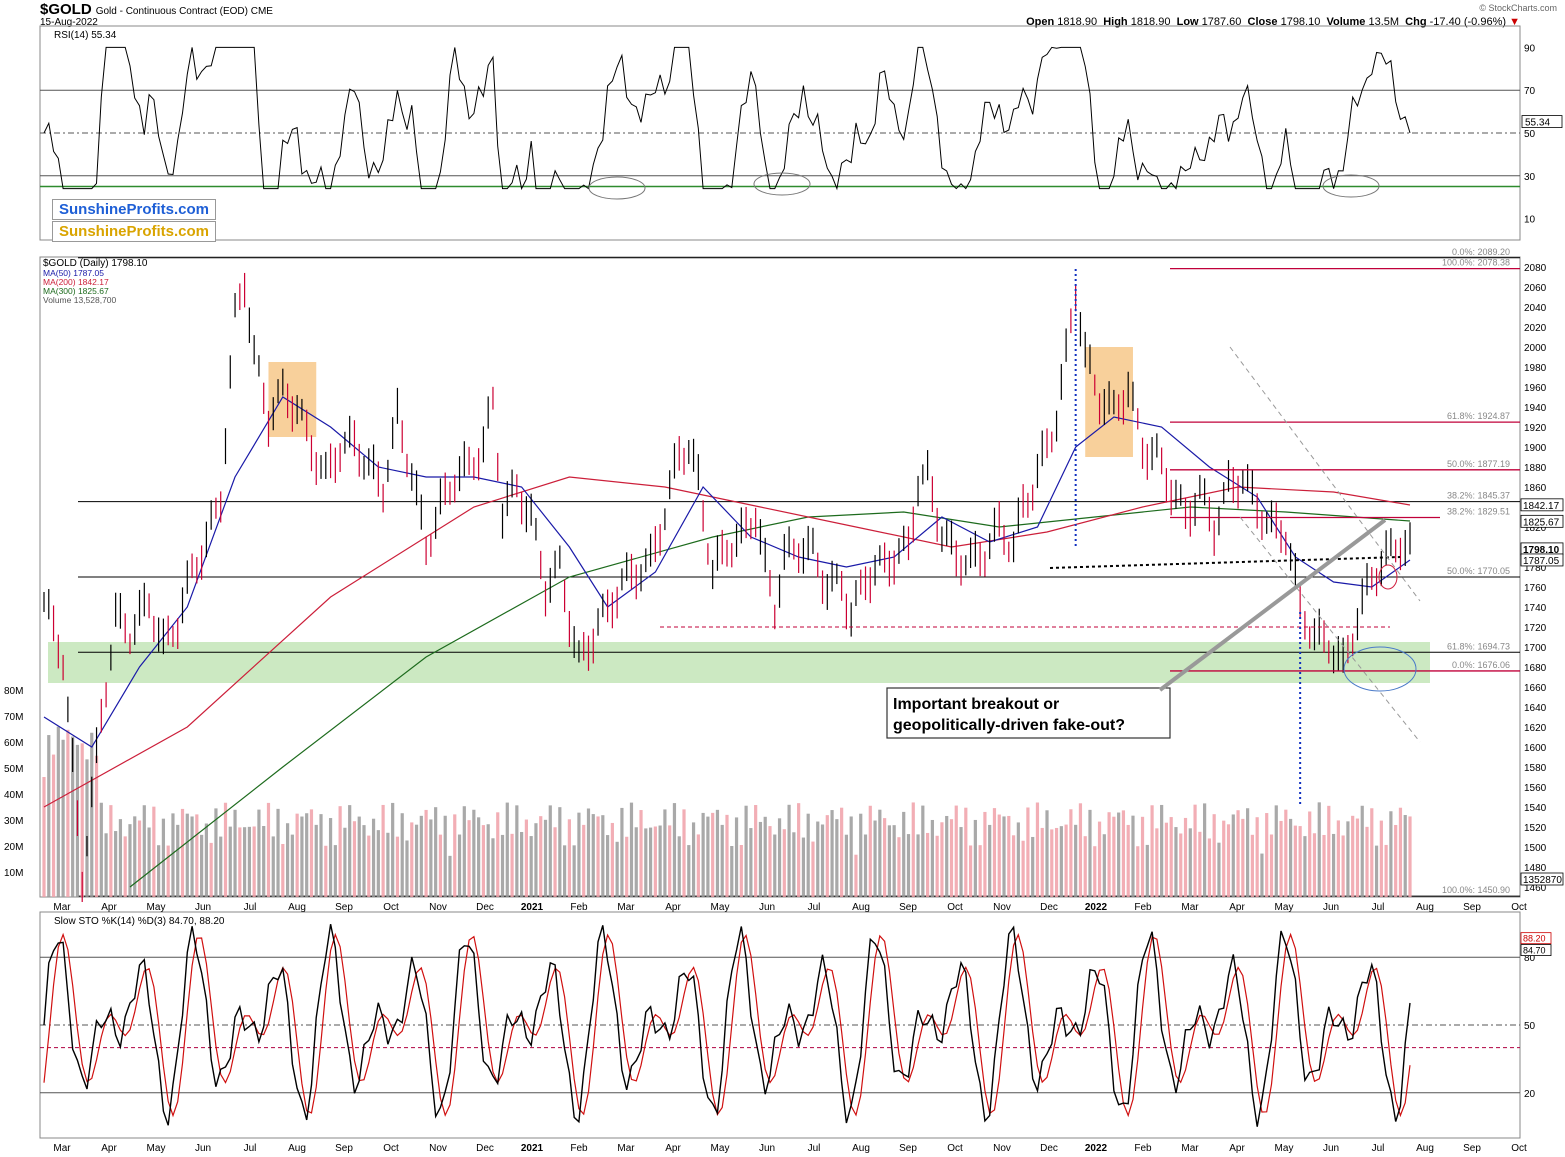  I want to click on x-tick: Sep, so click(344, 907).